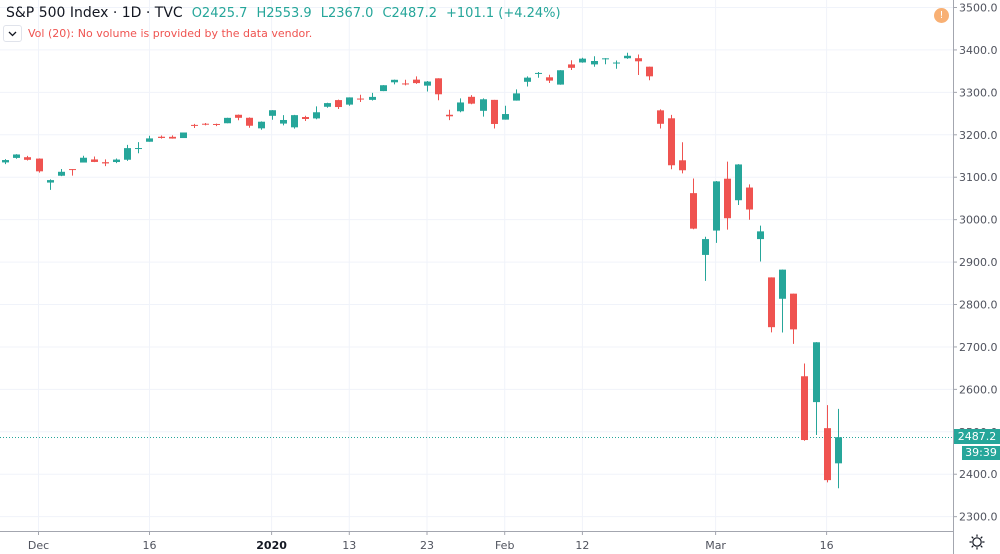 This screenshot has width=1000, height=554. I want to click on change-value: +101.1 (+4.24%), so click(503, 13).